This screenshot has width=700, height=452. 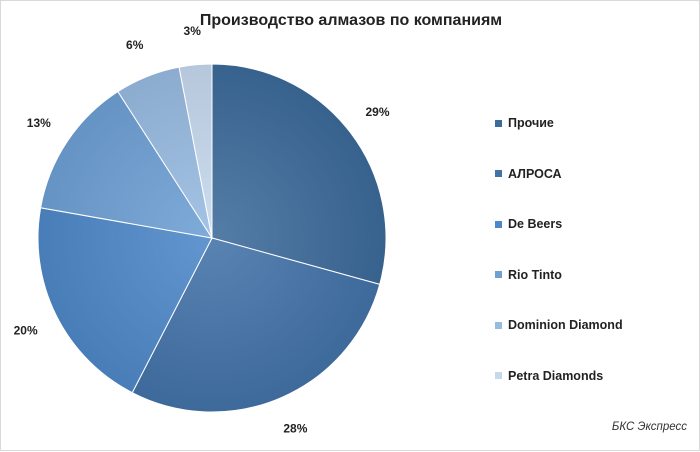 I want to click on slice-label-2: 28%, so click(x=295, y=429).